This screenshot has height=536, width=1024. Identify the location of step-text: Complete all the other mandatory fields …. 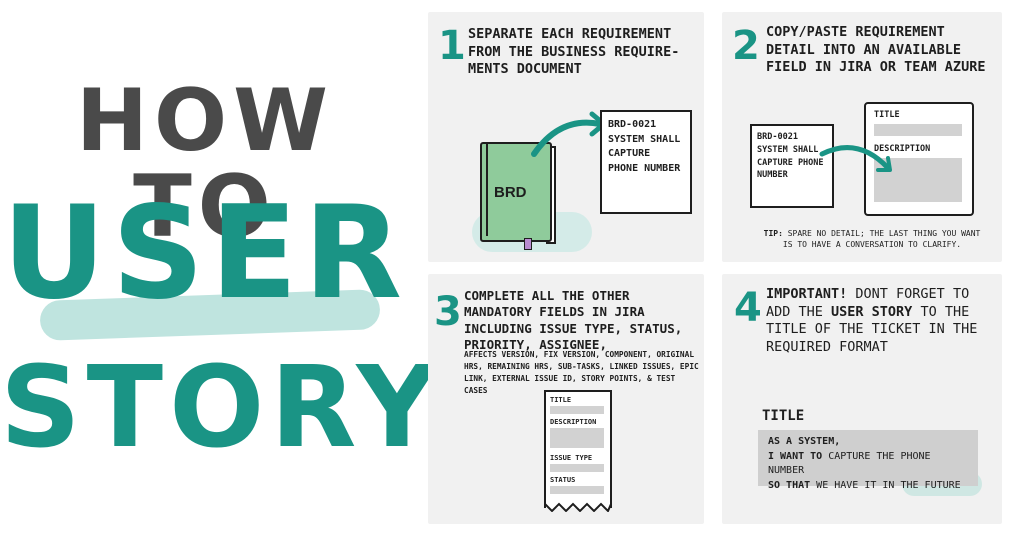
(573, 320).